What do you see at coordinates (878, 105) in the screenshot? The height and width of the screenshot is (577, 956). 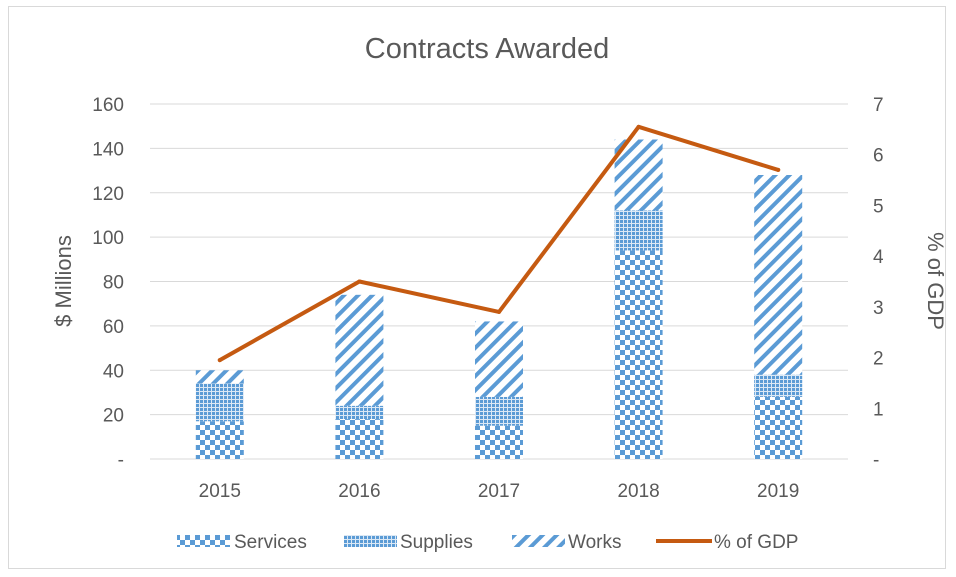 I see `y2-tick-label: 7` at bounding box center [878, 105].